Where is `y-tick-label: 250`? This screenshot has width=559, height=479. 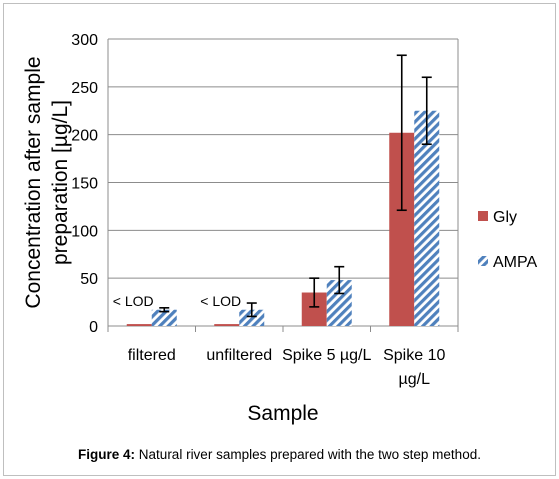 y-tick-label: 250 is located at coordinates (84, 88).